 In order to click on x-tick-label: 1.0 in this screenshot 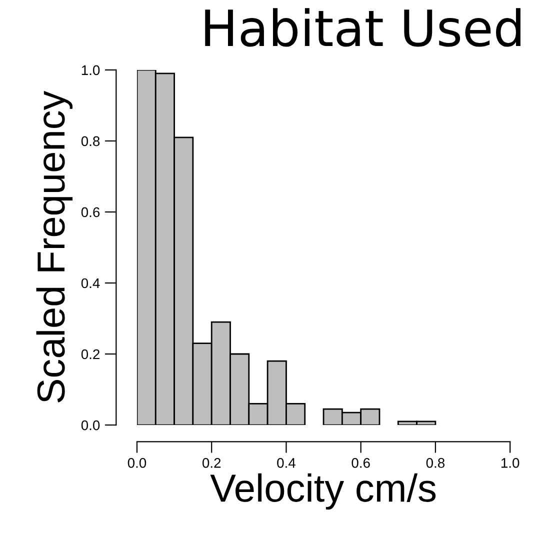, I will do `click(510, 463)`.